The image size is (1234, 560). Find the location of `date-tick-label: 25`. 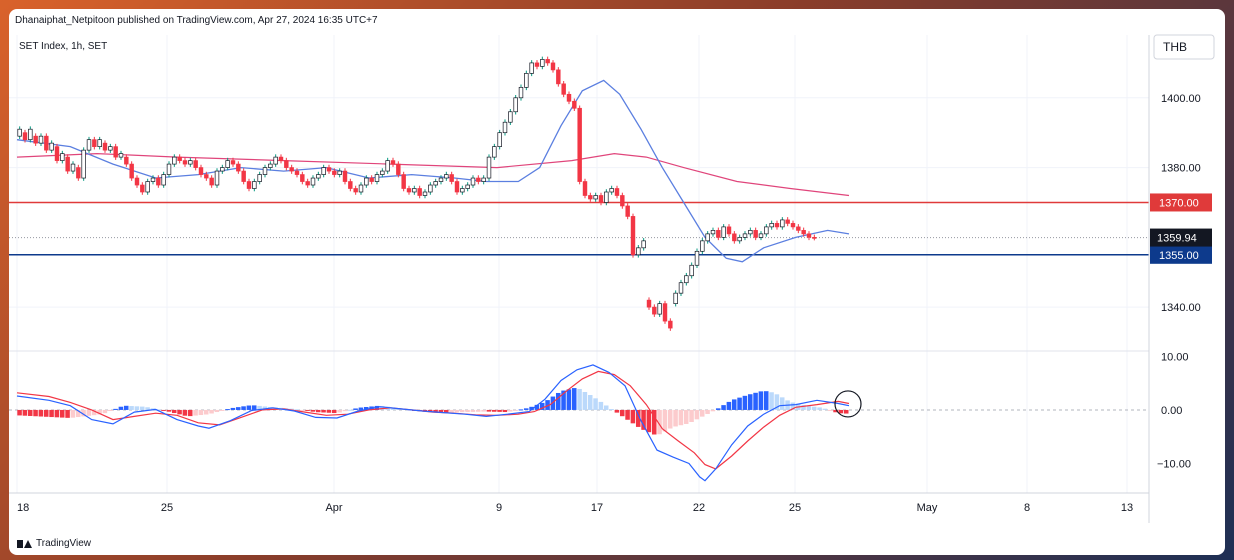

date-tick-label: 25 is located at coordinates (795, 508).